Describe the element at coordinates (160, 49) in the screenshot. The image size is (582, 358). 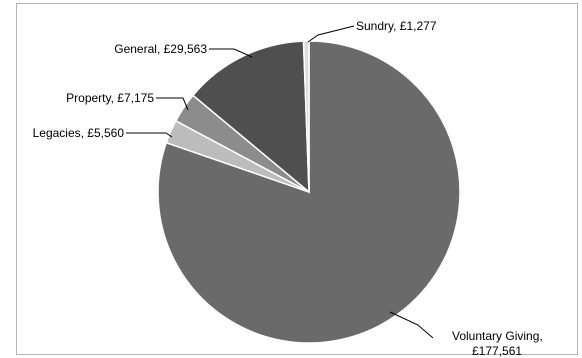
I see `data-label-3: General, £29,563` at that location.